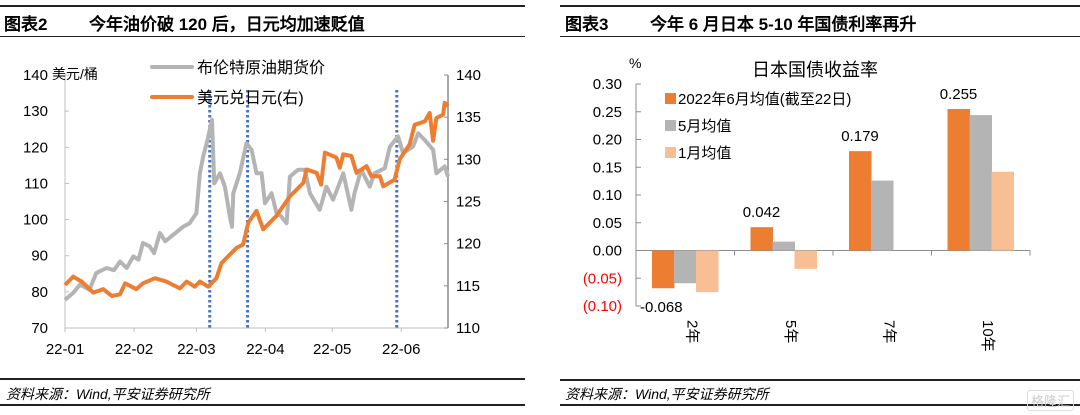 This screenshot has height=415, width=1080. I want to click on left-top-rule, so click(262, 6).